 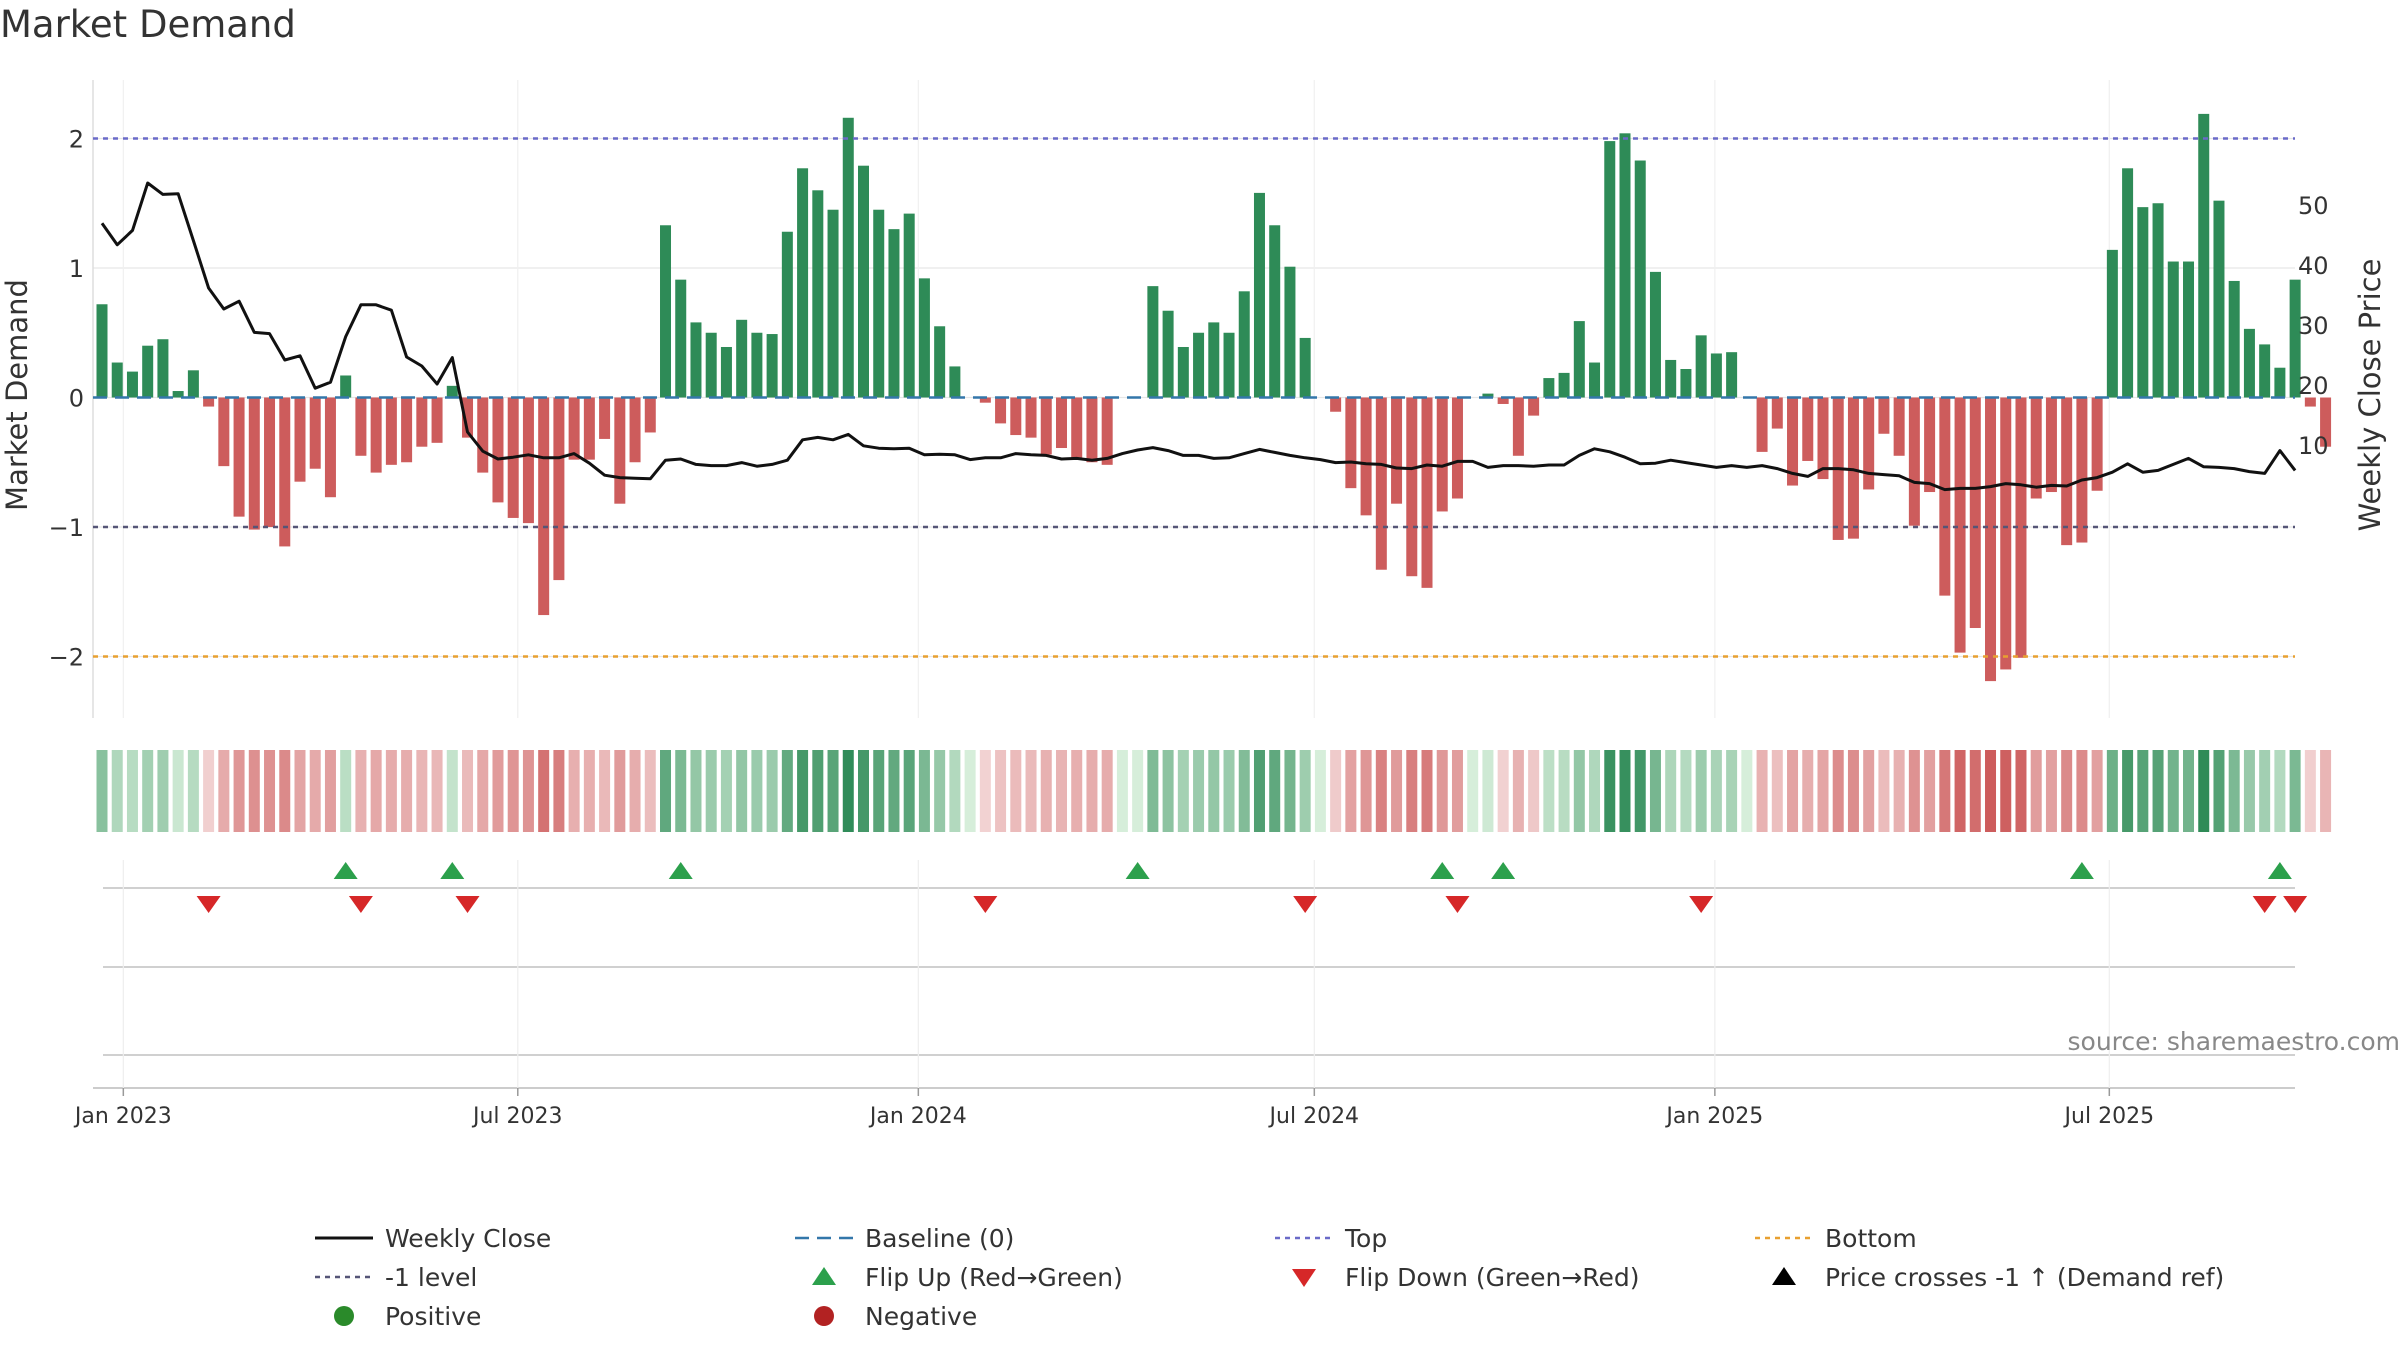 I want to click on date-tick-label: Jul 2023, so click(x=517, y=1116).